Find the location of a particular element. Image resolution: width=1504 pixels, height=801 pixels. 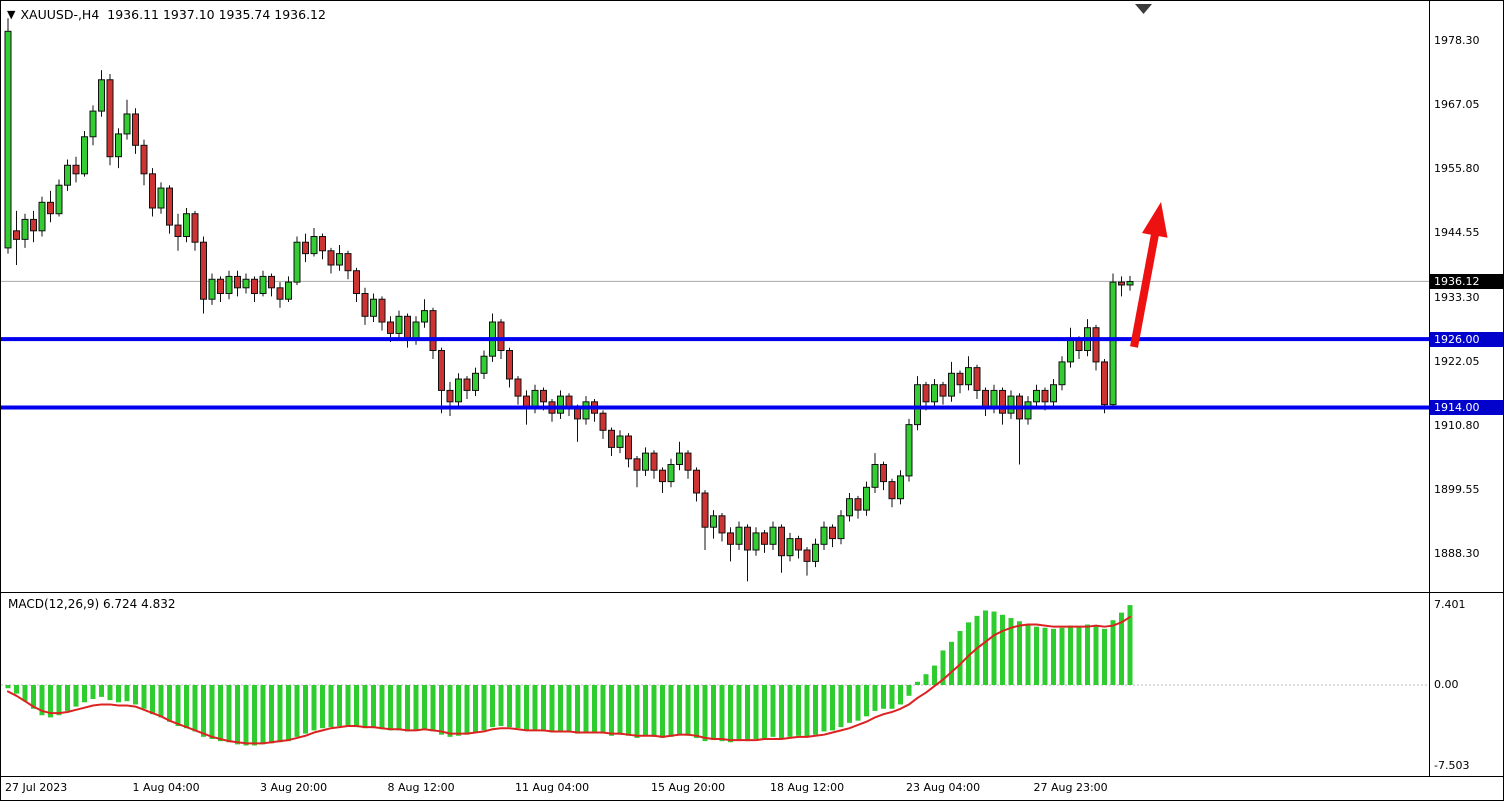

time-axis-label: 23 Aug 04:00 is located at coordinates (943, 787).